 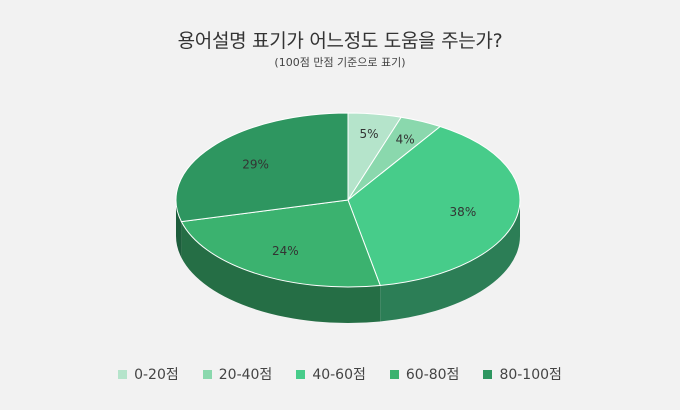 I want to click on legend-item: 20-40점, so click(x=237, y=374).